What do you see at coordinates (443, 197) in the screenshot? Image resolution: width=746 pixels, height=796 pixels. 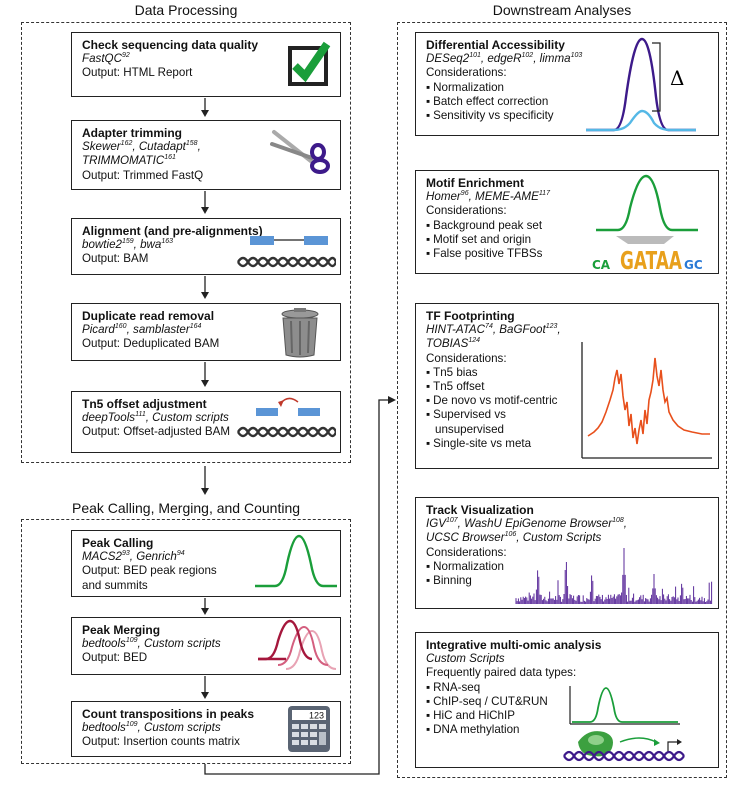 I see `motif-tool-1: Homer` at bounding box center [443, 197].